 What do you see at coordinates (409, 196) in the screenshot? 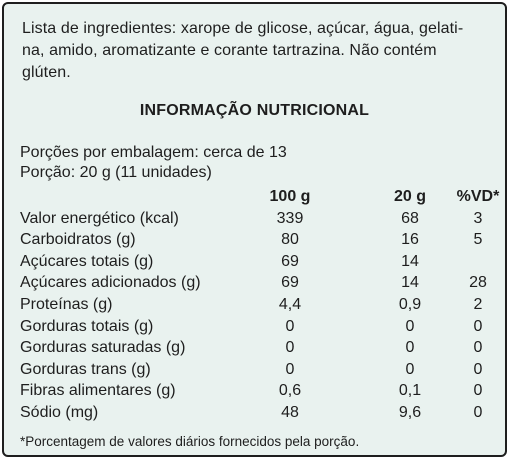
I see `header-20g: 20 g` at bounding box center [409, 196].